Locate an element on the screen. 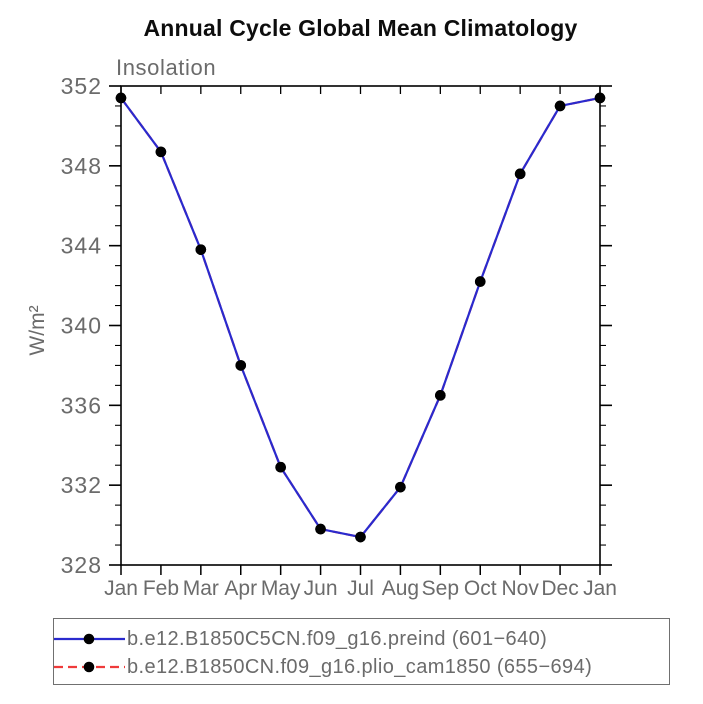  y-tick-label: 348 is located at coordinates (81, 166).